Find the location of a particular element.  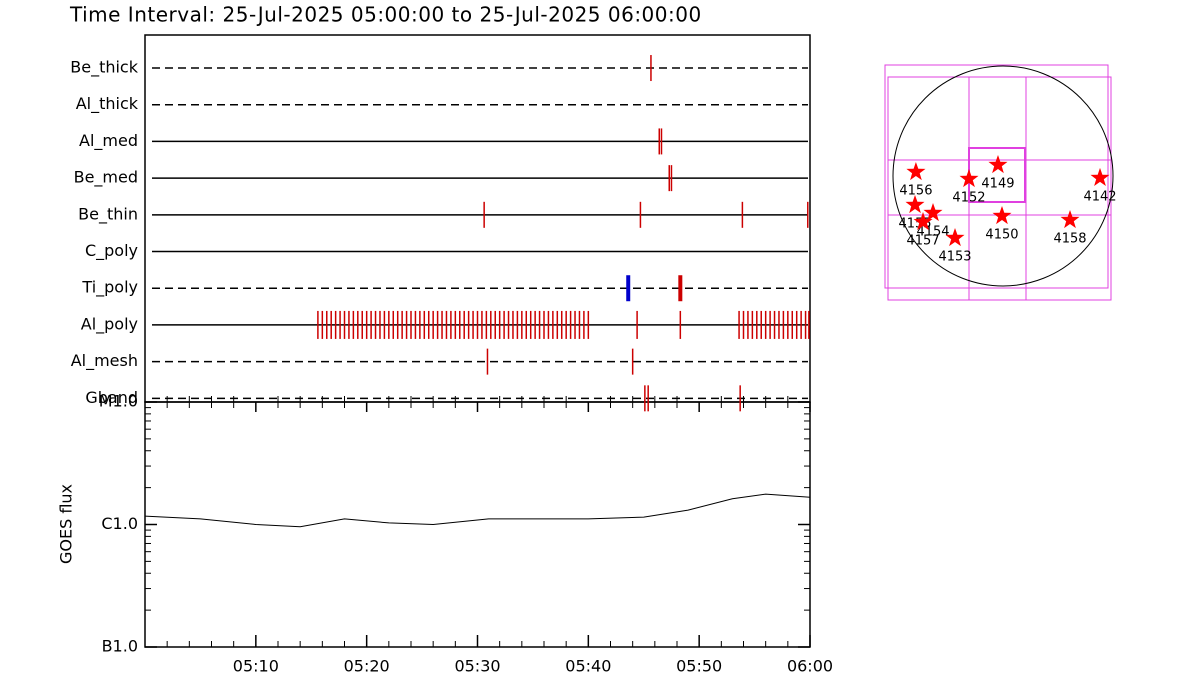

y-tick-label: M1.0 is located at coordinates (118, 401).